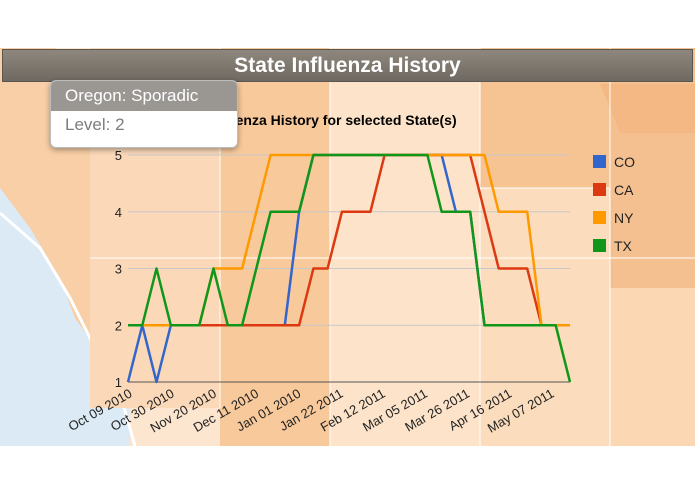 The height and width of the screenshot is (494, 695). I want to click on legend-swatch-tx, so click(599, 245).